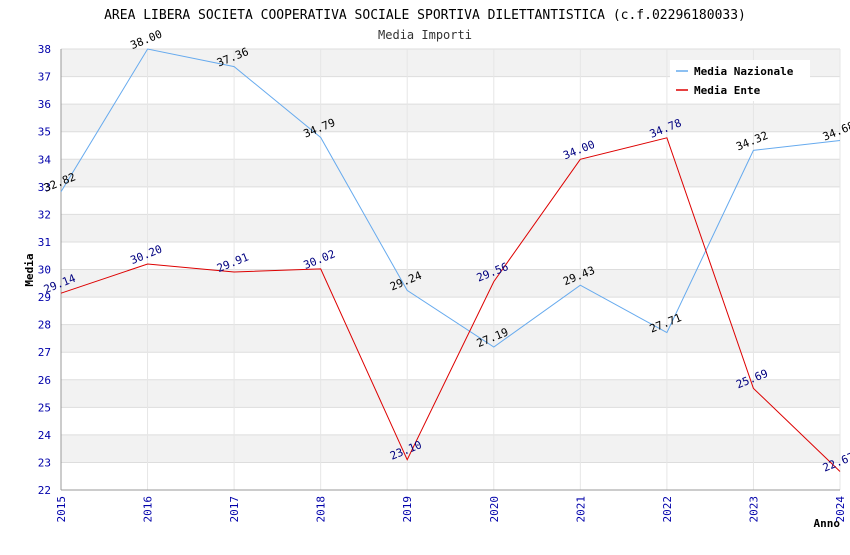 The image size is (850, 555). What do you see at coordinates (752, 141) in the screenshot?
I see `data-label-nazionale: 34.32` at bounding box center [752, 141].